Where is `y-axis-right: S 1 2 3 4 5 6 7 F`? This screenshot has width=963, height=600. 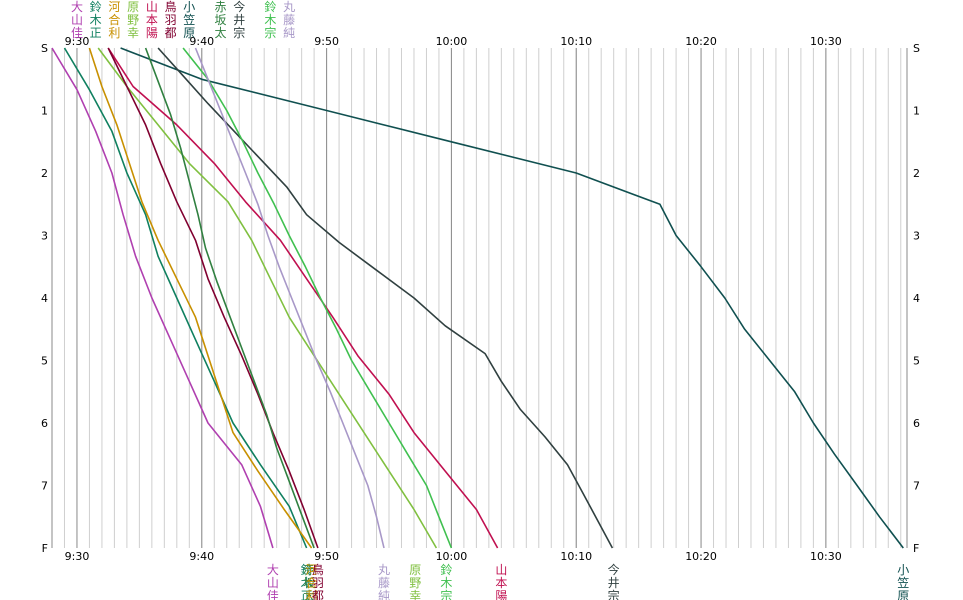
y-axis-right: S 1 2 3 4 5 6 7 F is located at coordinates (916, 298).